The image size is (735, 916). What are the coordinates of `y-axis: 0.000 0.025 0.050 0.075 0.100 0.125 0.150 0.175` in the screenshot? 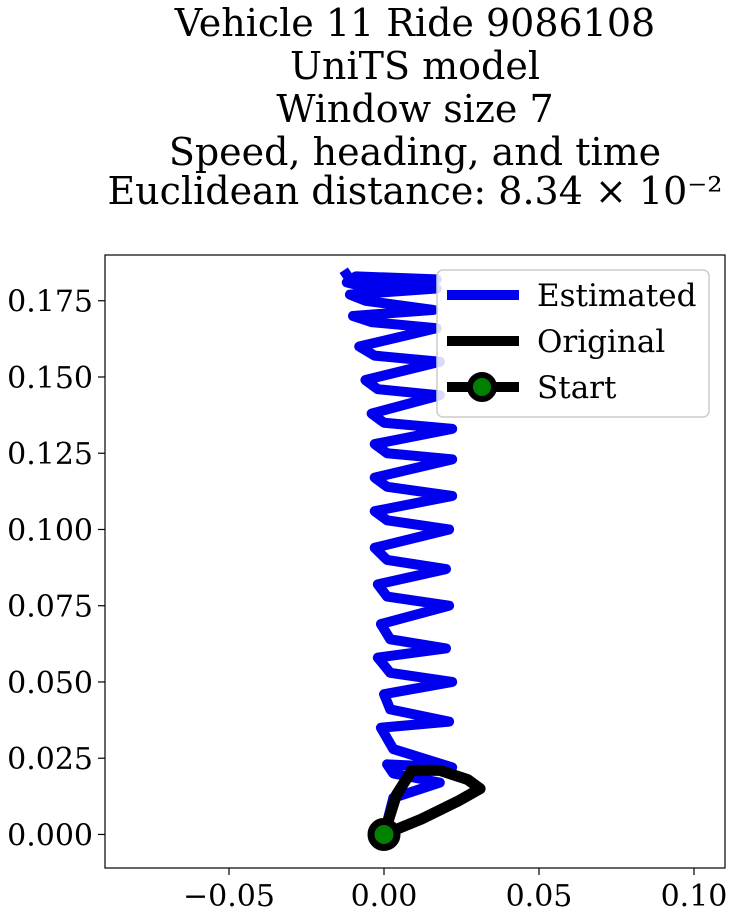 It's located at (56, 569).